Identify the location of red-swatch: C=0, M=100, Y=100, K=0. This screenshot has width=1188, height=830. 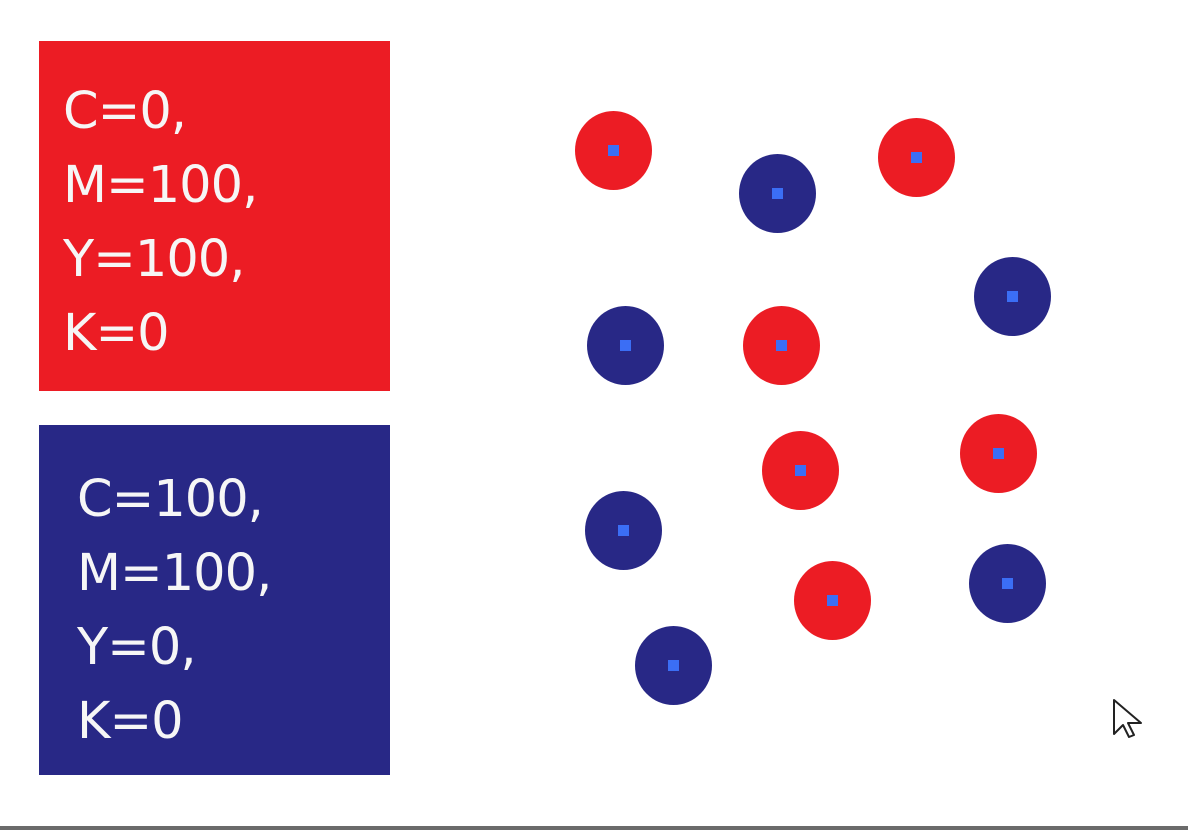
(214, 216).